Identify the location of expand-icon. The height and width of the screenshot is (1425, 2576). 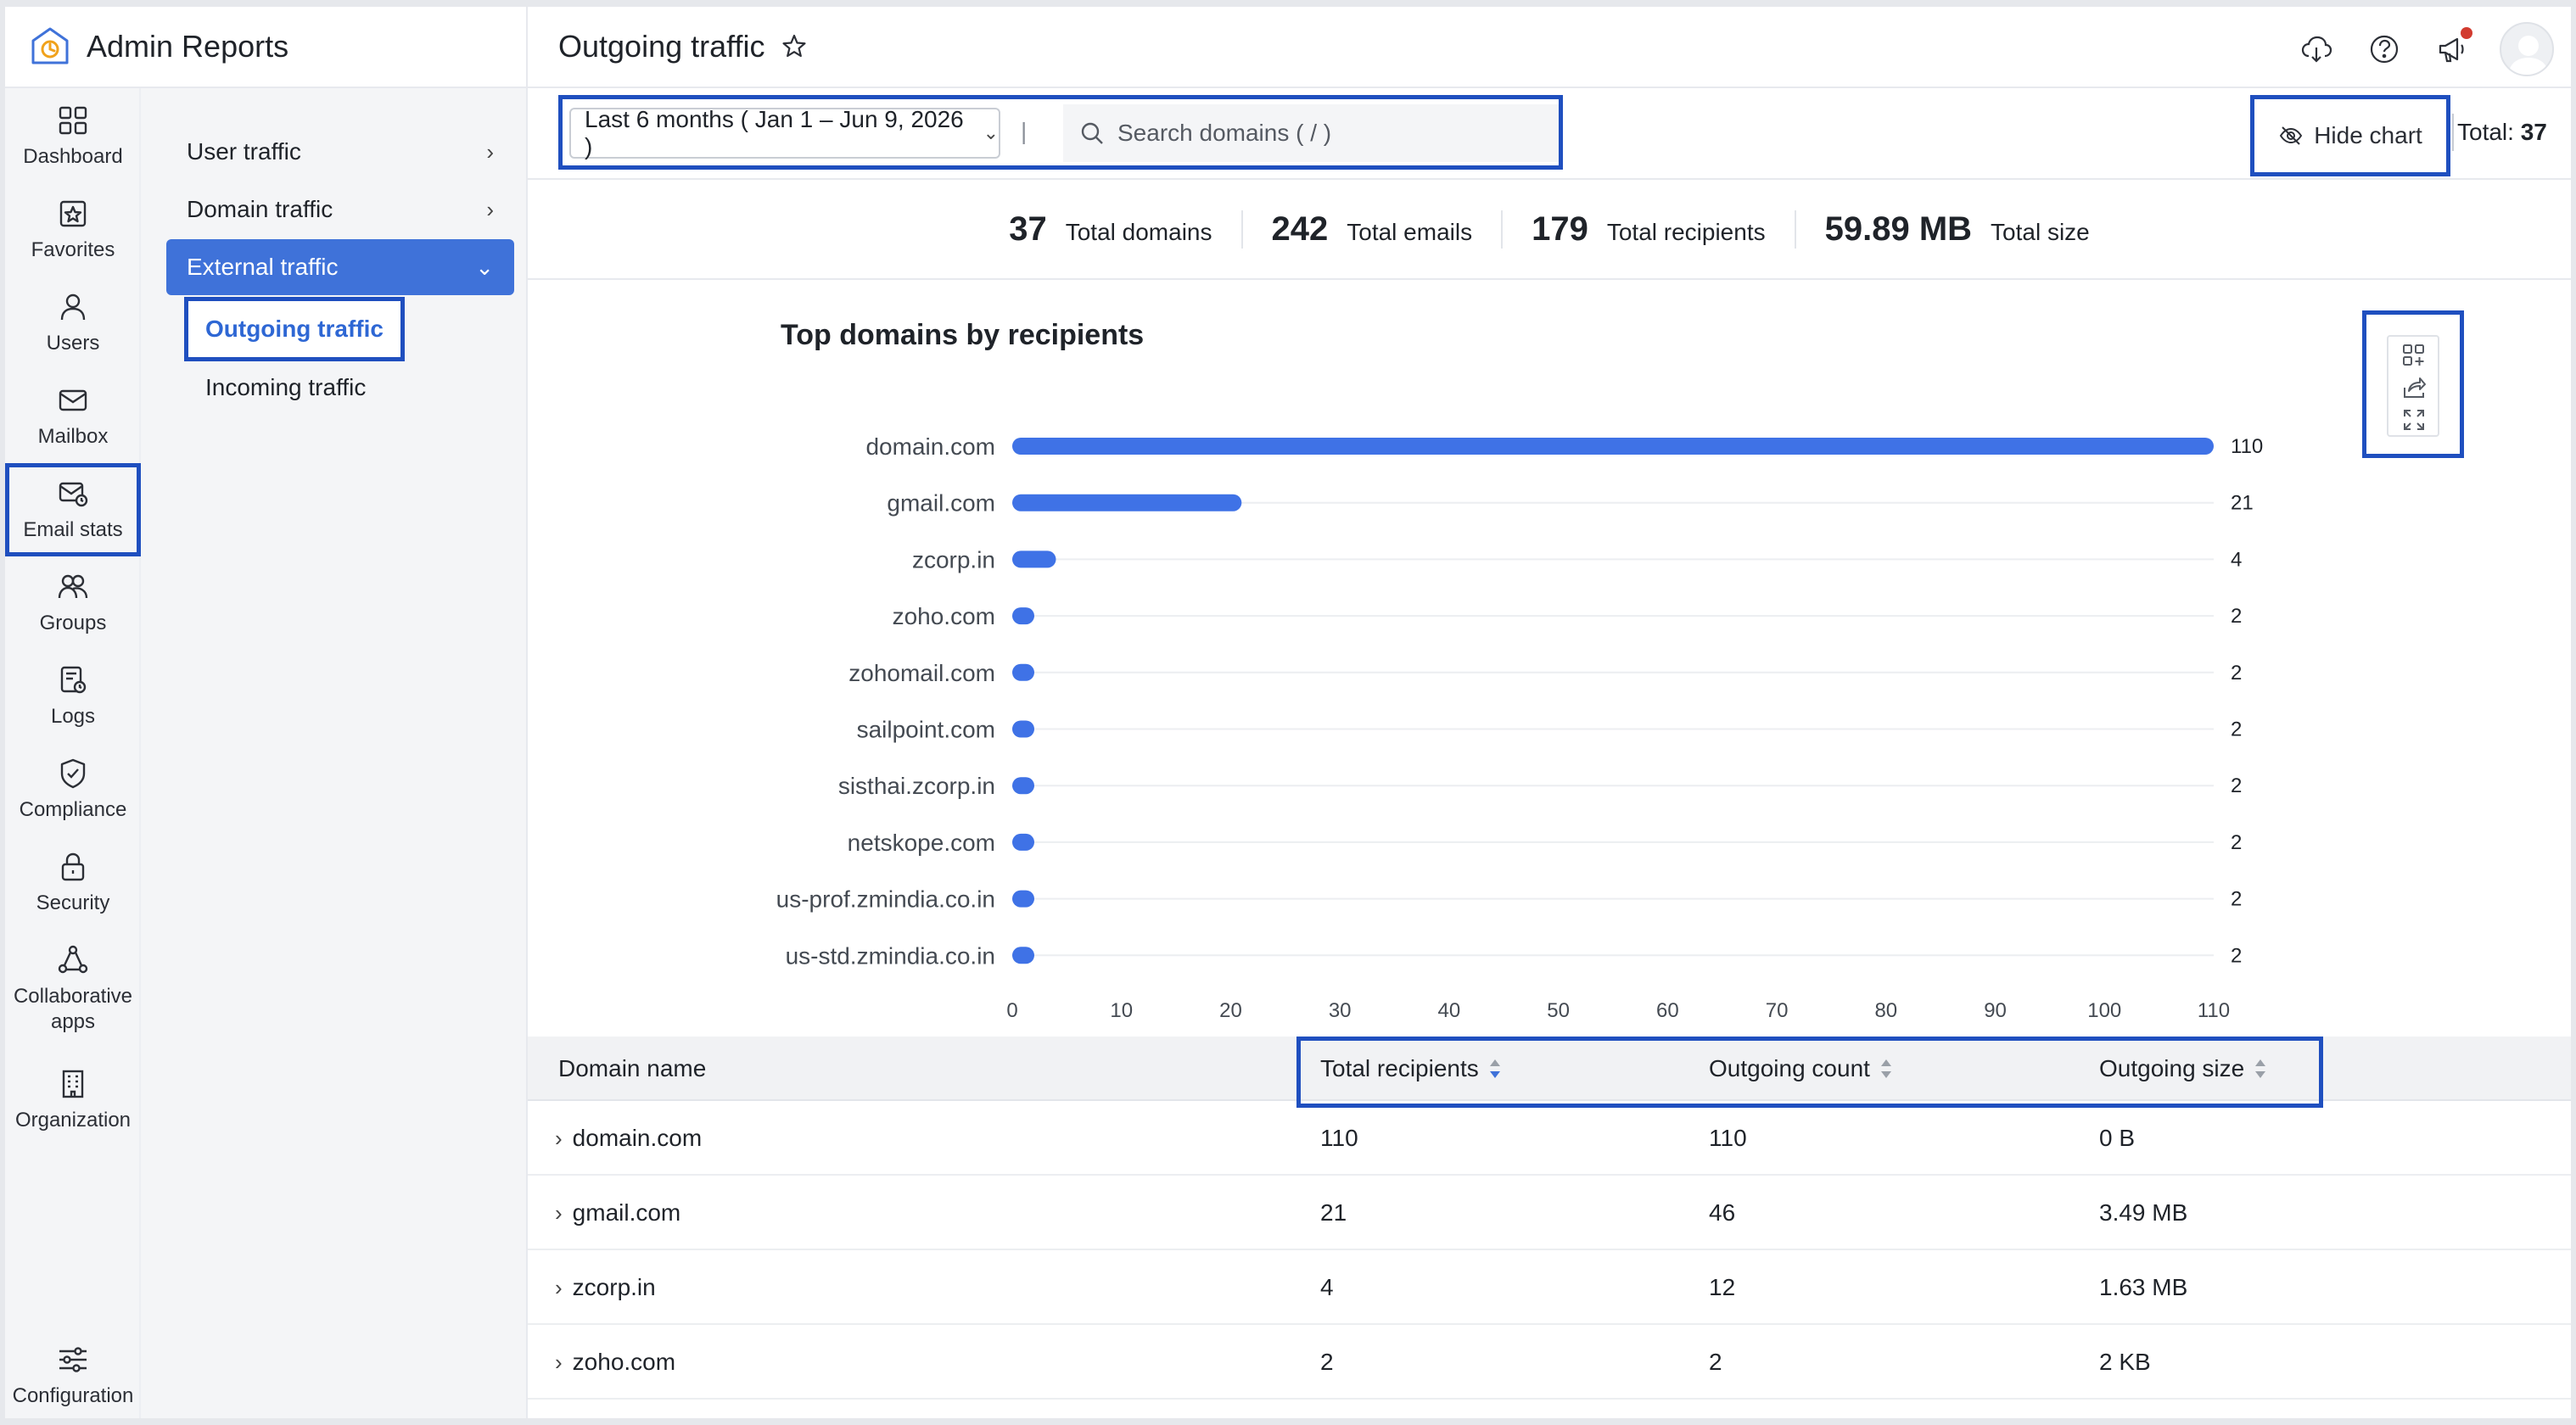
(2414, 419).